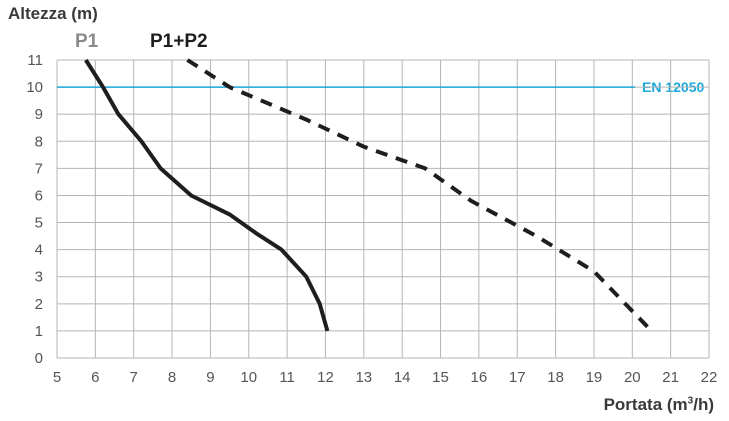 The width and height of the screenshot is (729, 421). I want to click on x-tick-5: 5, so click(57, 377).